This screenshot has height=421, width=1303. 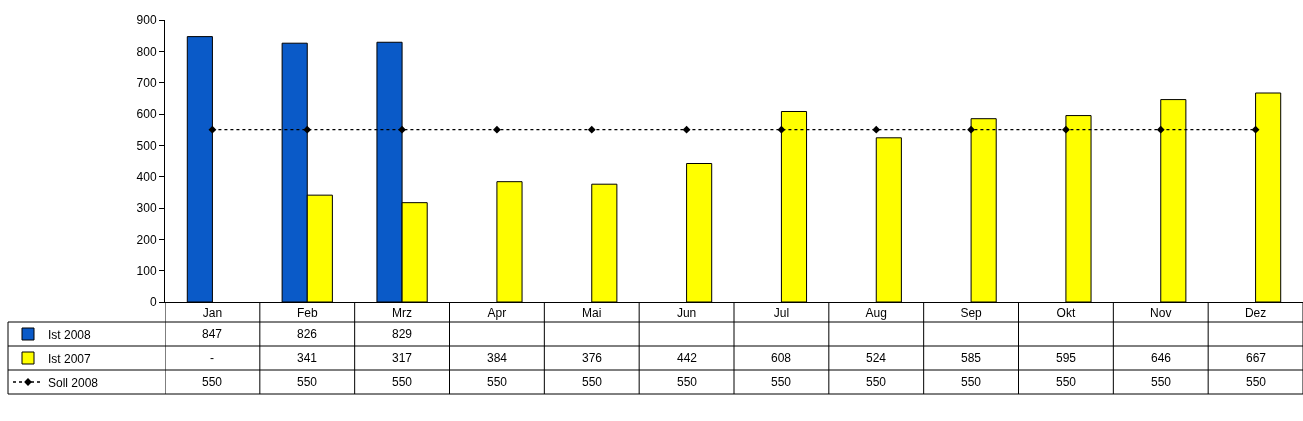 I want to click on x-tick-label: Jan, so click(x=212, y=313).